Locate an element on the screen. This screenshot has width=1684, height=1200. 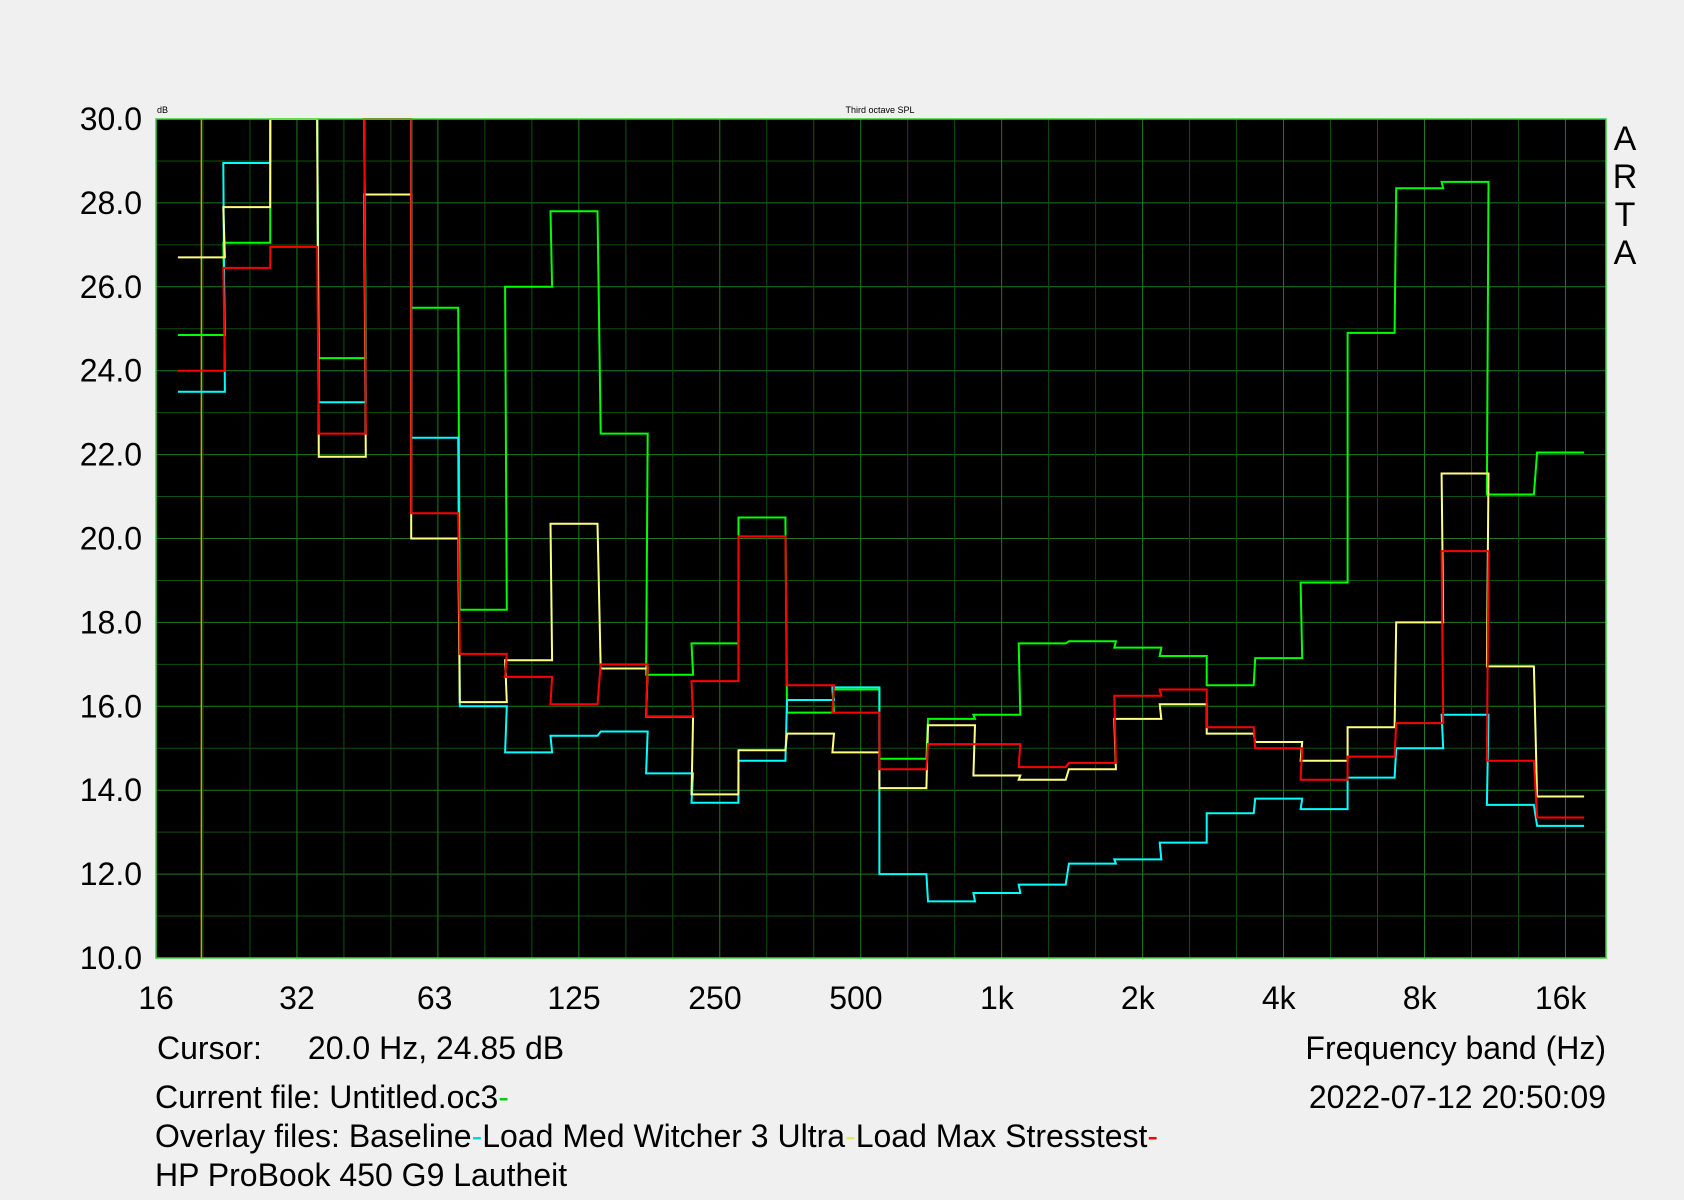
x-tick-label: 4k is located at coordinates (1279, 998).